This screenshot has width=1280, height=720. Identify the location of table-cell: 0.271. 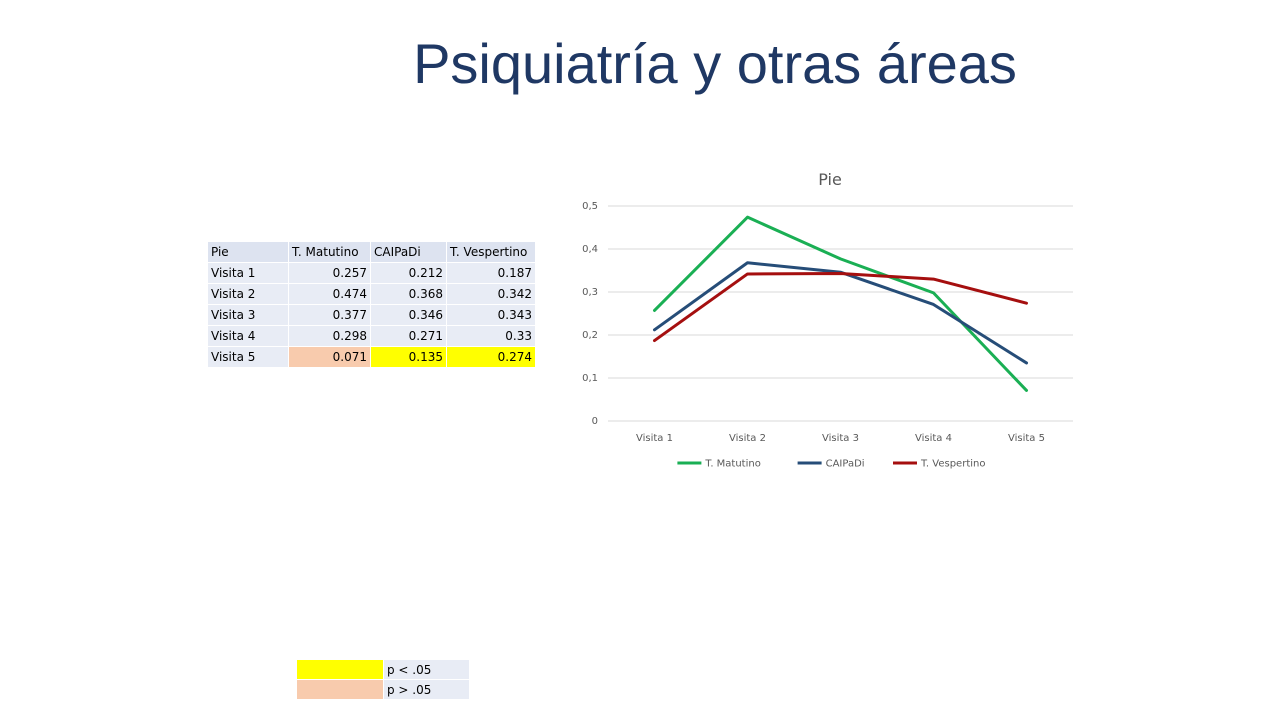
(408, 336).